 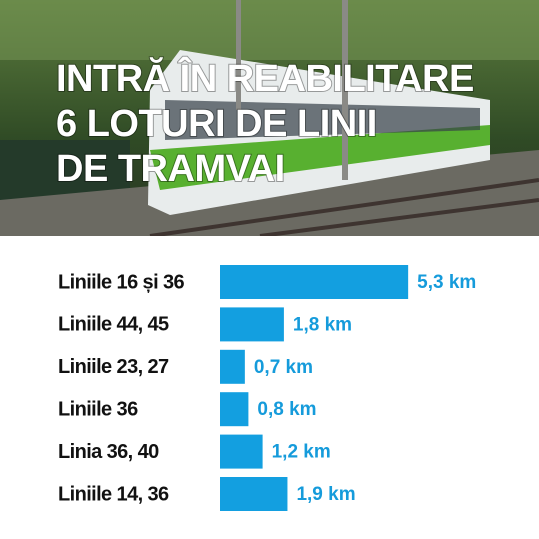 I want to click on title-line: 6 LOTURI DE LINII, so click(x=216, y=124).